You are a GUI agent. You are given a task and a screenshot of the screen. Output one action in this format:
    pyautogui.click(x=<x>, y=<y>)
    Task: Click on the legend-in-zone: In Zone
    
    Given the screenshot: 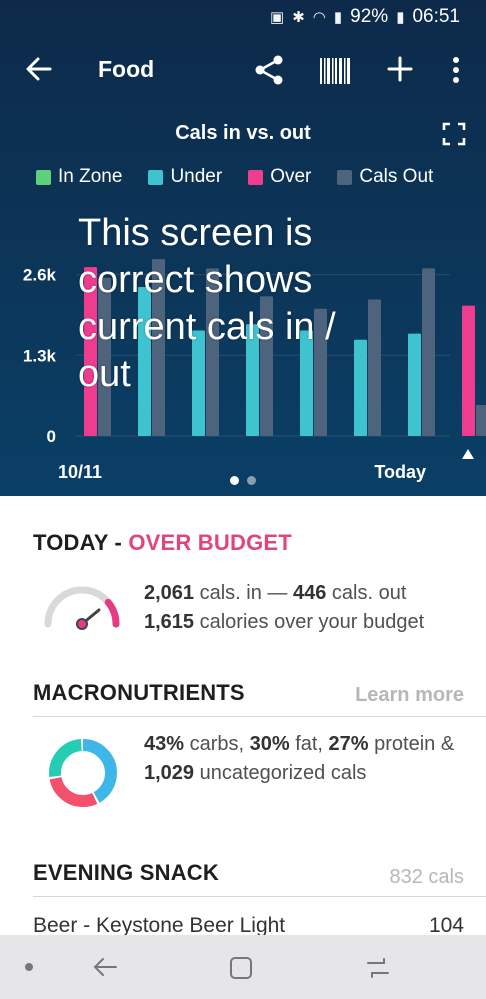 What is the action you would take?
    pyautogui.click(x=79, y=177)
    